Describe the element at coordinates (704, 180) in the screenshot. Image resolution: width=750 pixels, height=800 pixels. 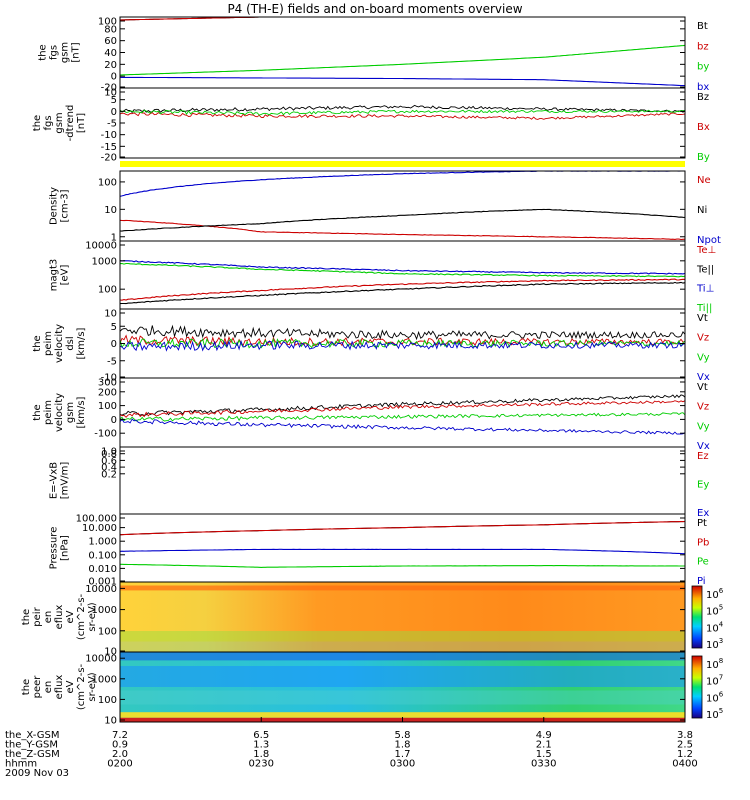
I see `legend-entry: Ne` at that location.